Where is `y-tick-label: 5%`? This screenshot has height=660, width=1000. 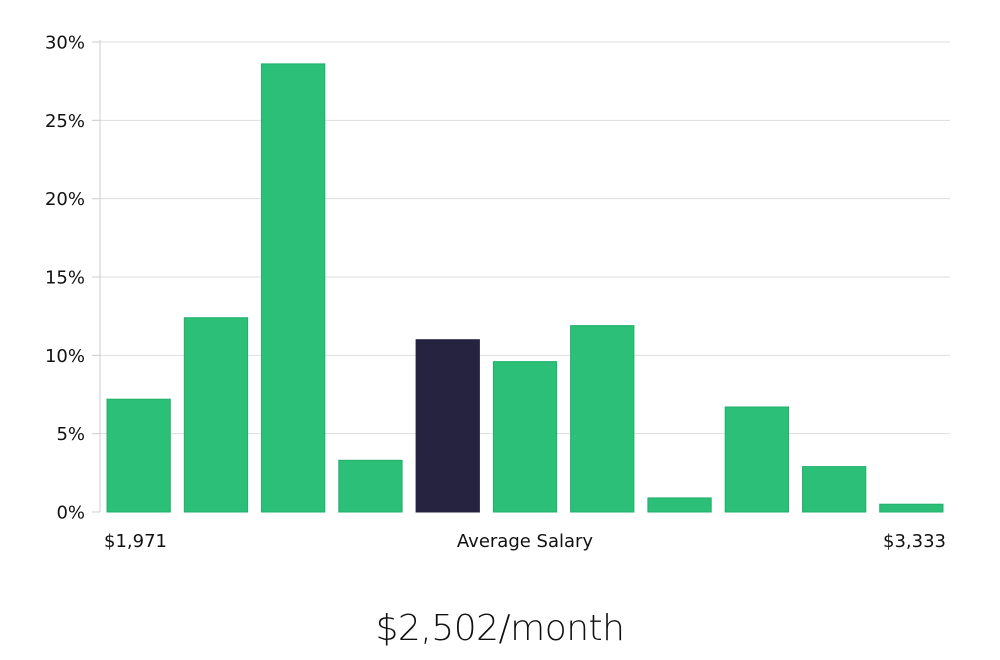
y-tick-label: 5% is located at coordinates (70, 434).